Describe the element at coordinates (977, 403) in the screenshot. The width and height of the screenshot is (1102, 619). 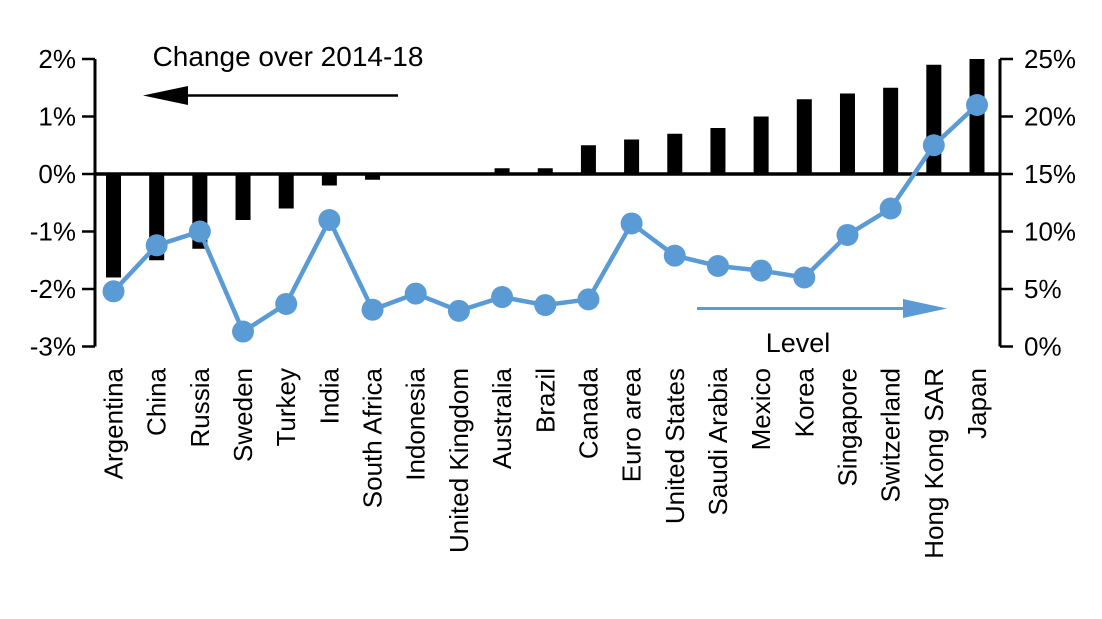
I see `category-label: Japan` at that location.